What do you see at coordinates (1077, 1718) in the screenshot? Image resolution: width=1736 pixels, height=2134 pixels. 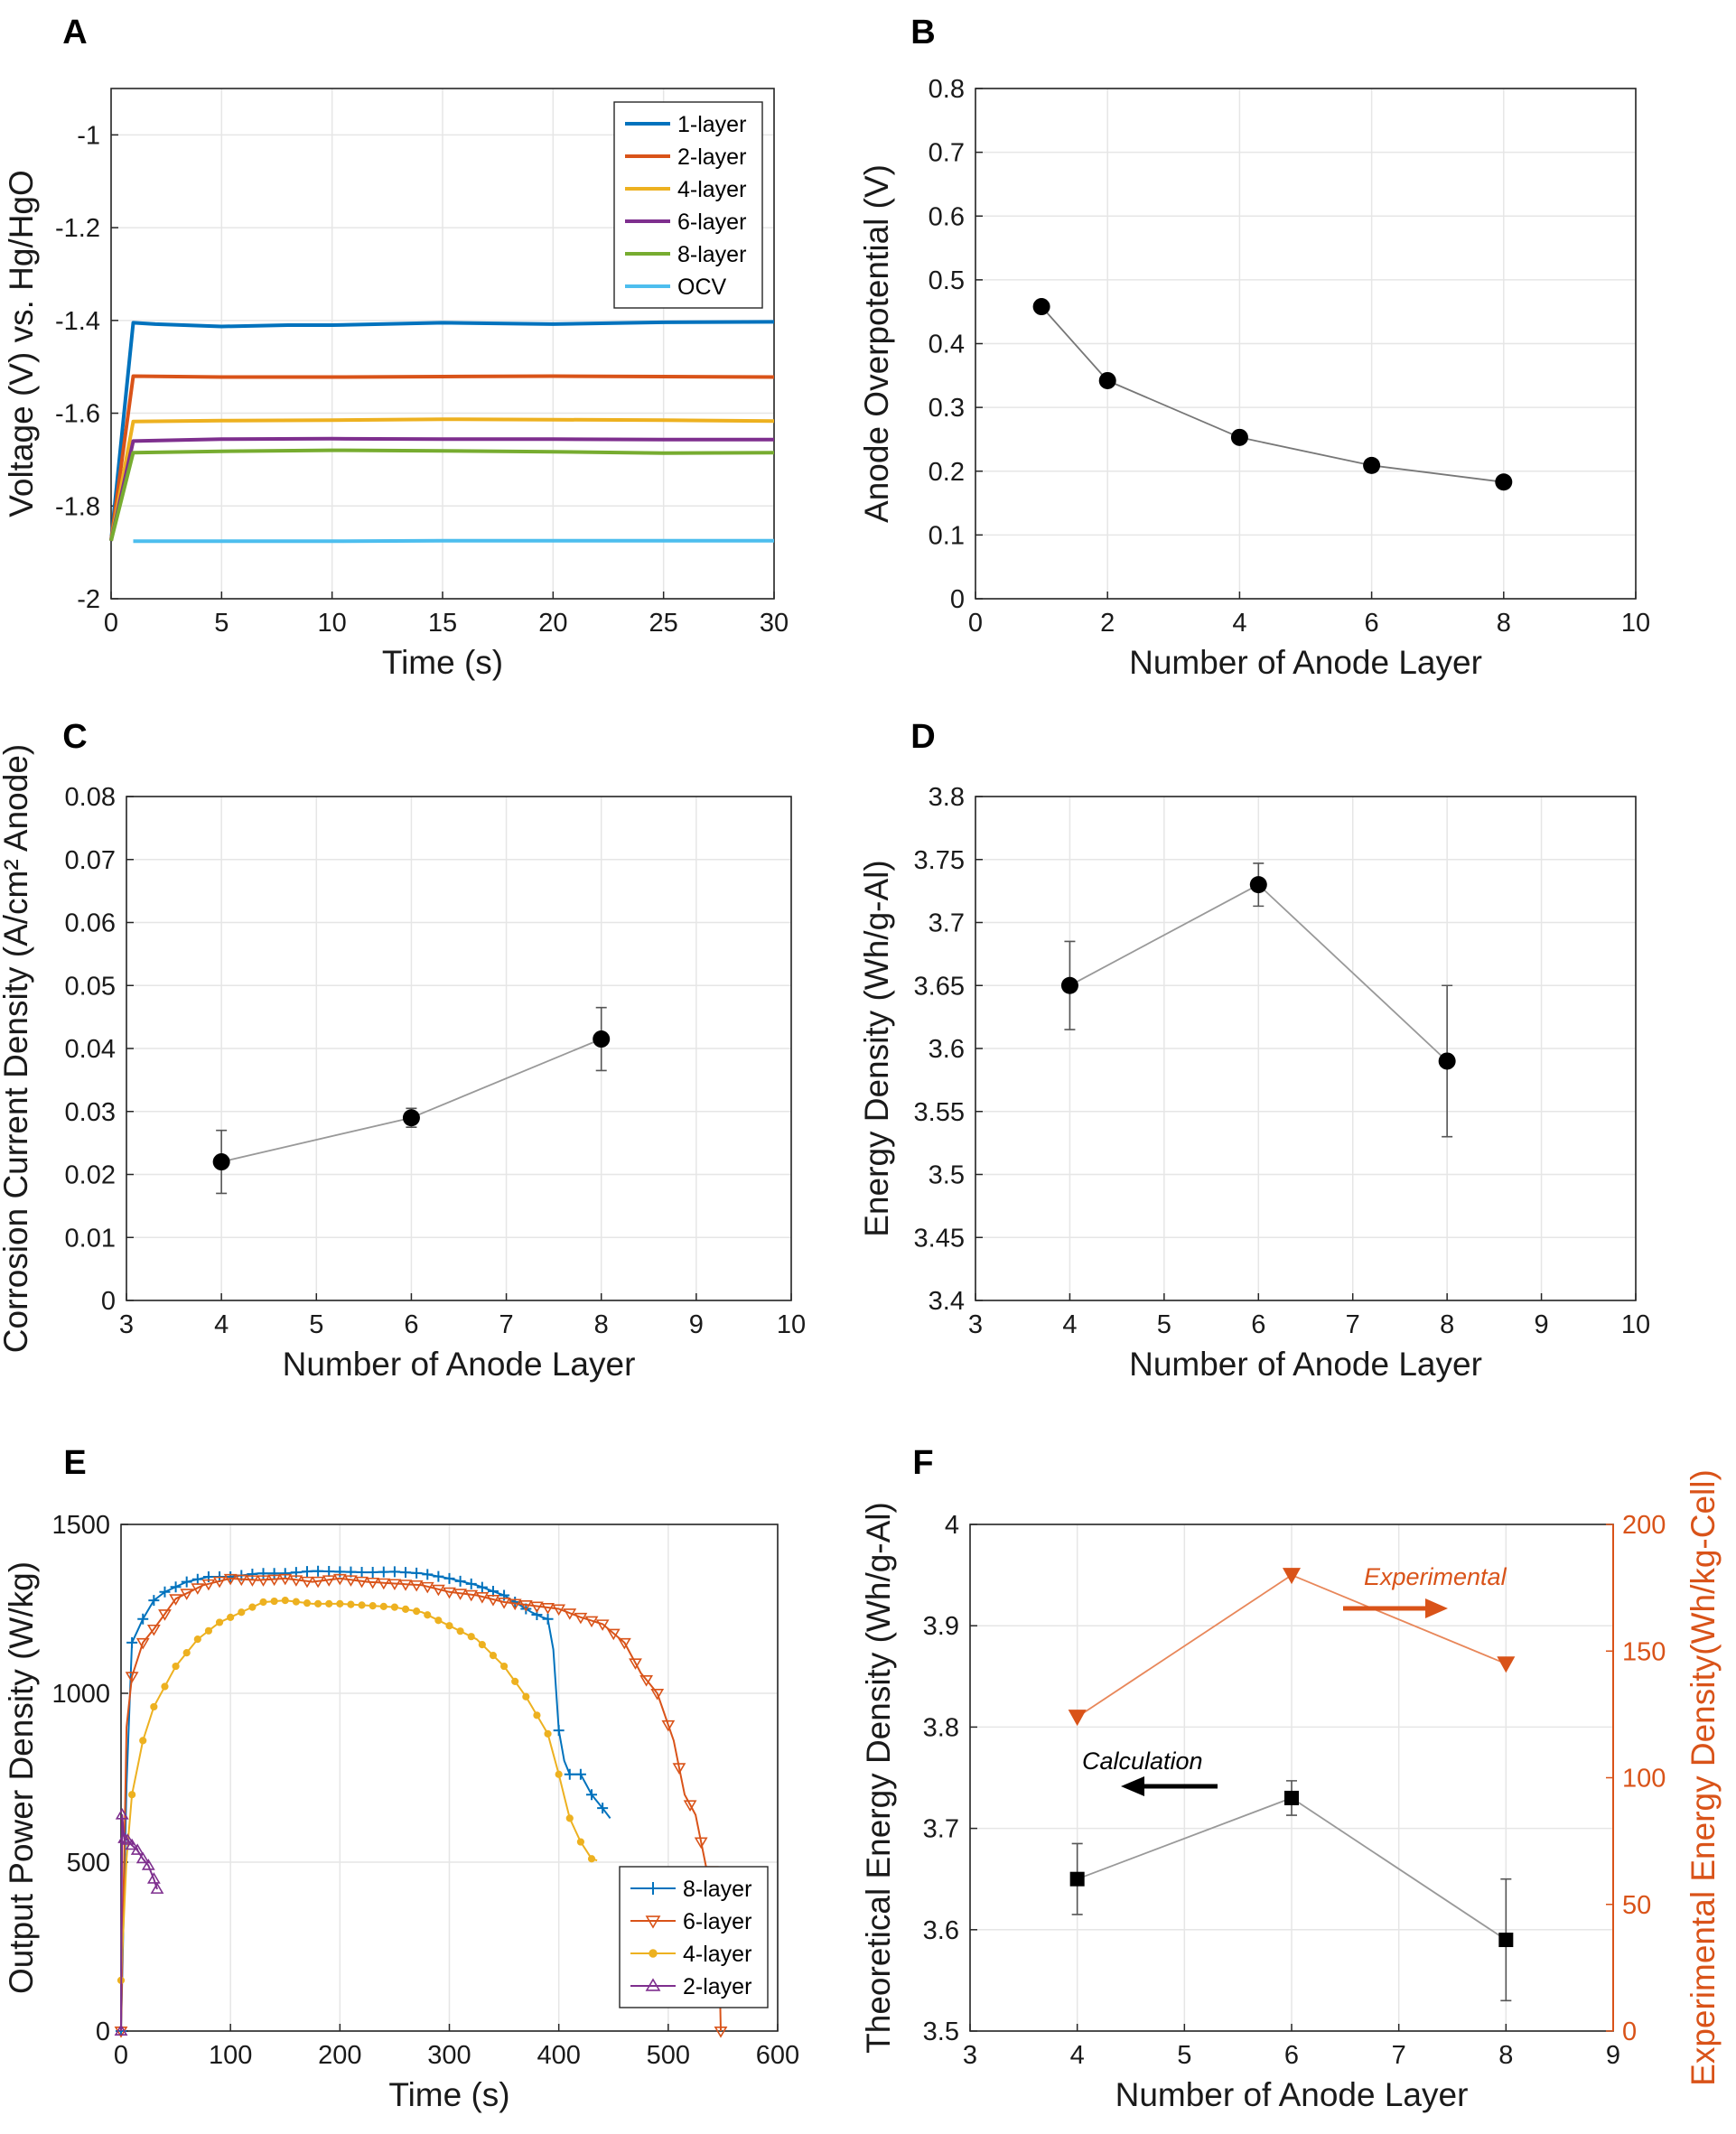 I see `experimental-point` at bounding box center [1077, 1718].